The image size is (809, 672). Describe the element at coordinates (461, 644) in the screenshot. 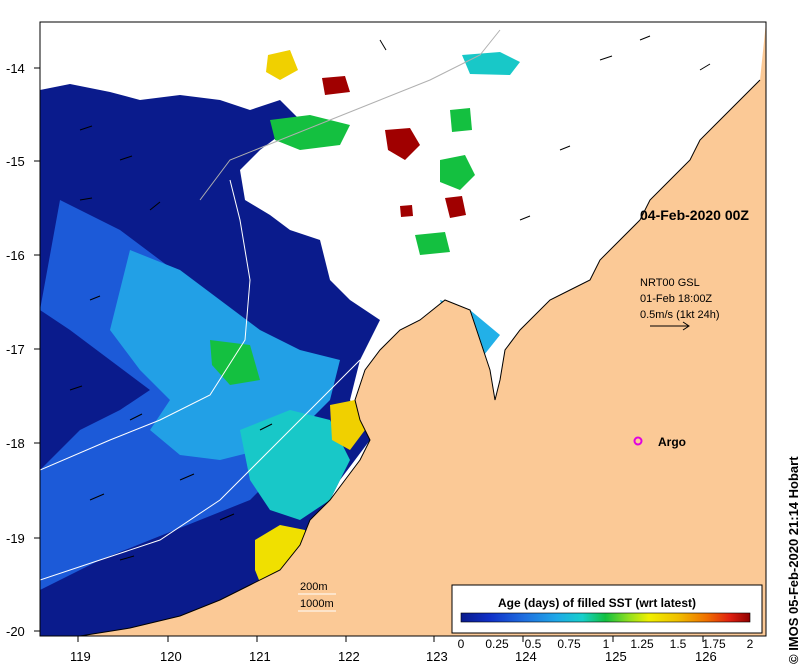

I see `colorbar-tick: 0` at that location.